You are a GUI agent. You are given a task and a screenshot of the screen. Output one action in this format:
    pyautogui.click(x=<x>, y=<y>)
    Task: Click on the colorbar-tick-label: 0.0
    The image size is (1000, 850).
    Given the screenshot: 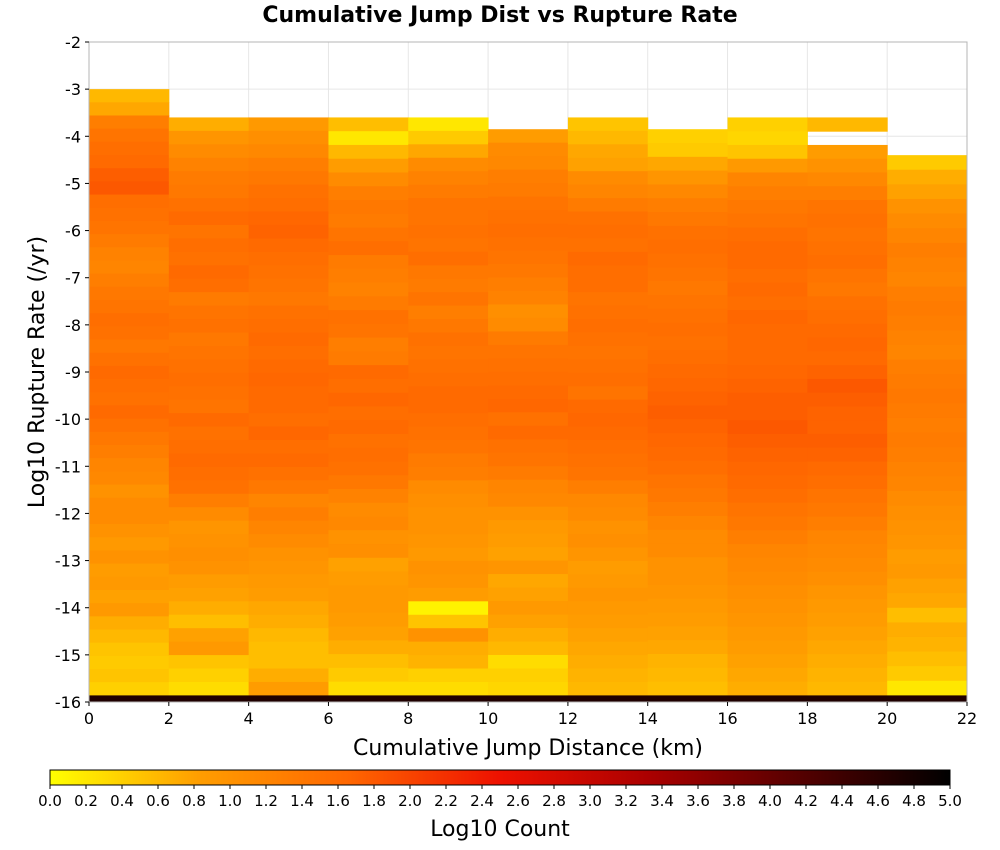 What is the action you would take?
    pyautogui.click(x=50, y=801)
    